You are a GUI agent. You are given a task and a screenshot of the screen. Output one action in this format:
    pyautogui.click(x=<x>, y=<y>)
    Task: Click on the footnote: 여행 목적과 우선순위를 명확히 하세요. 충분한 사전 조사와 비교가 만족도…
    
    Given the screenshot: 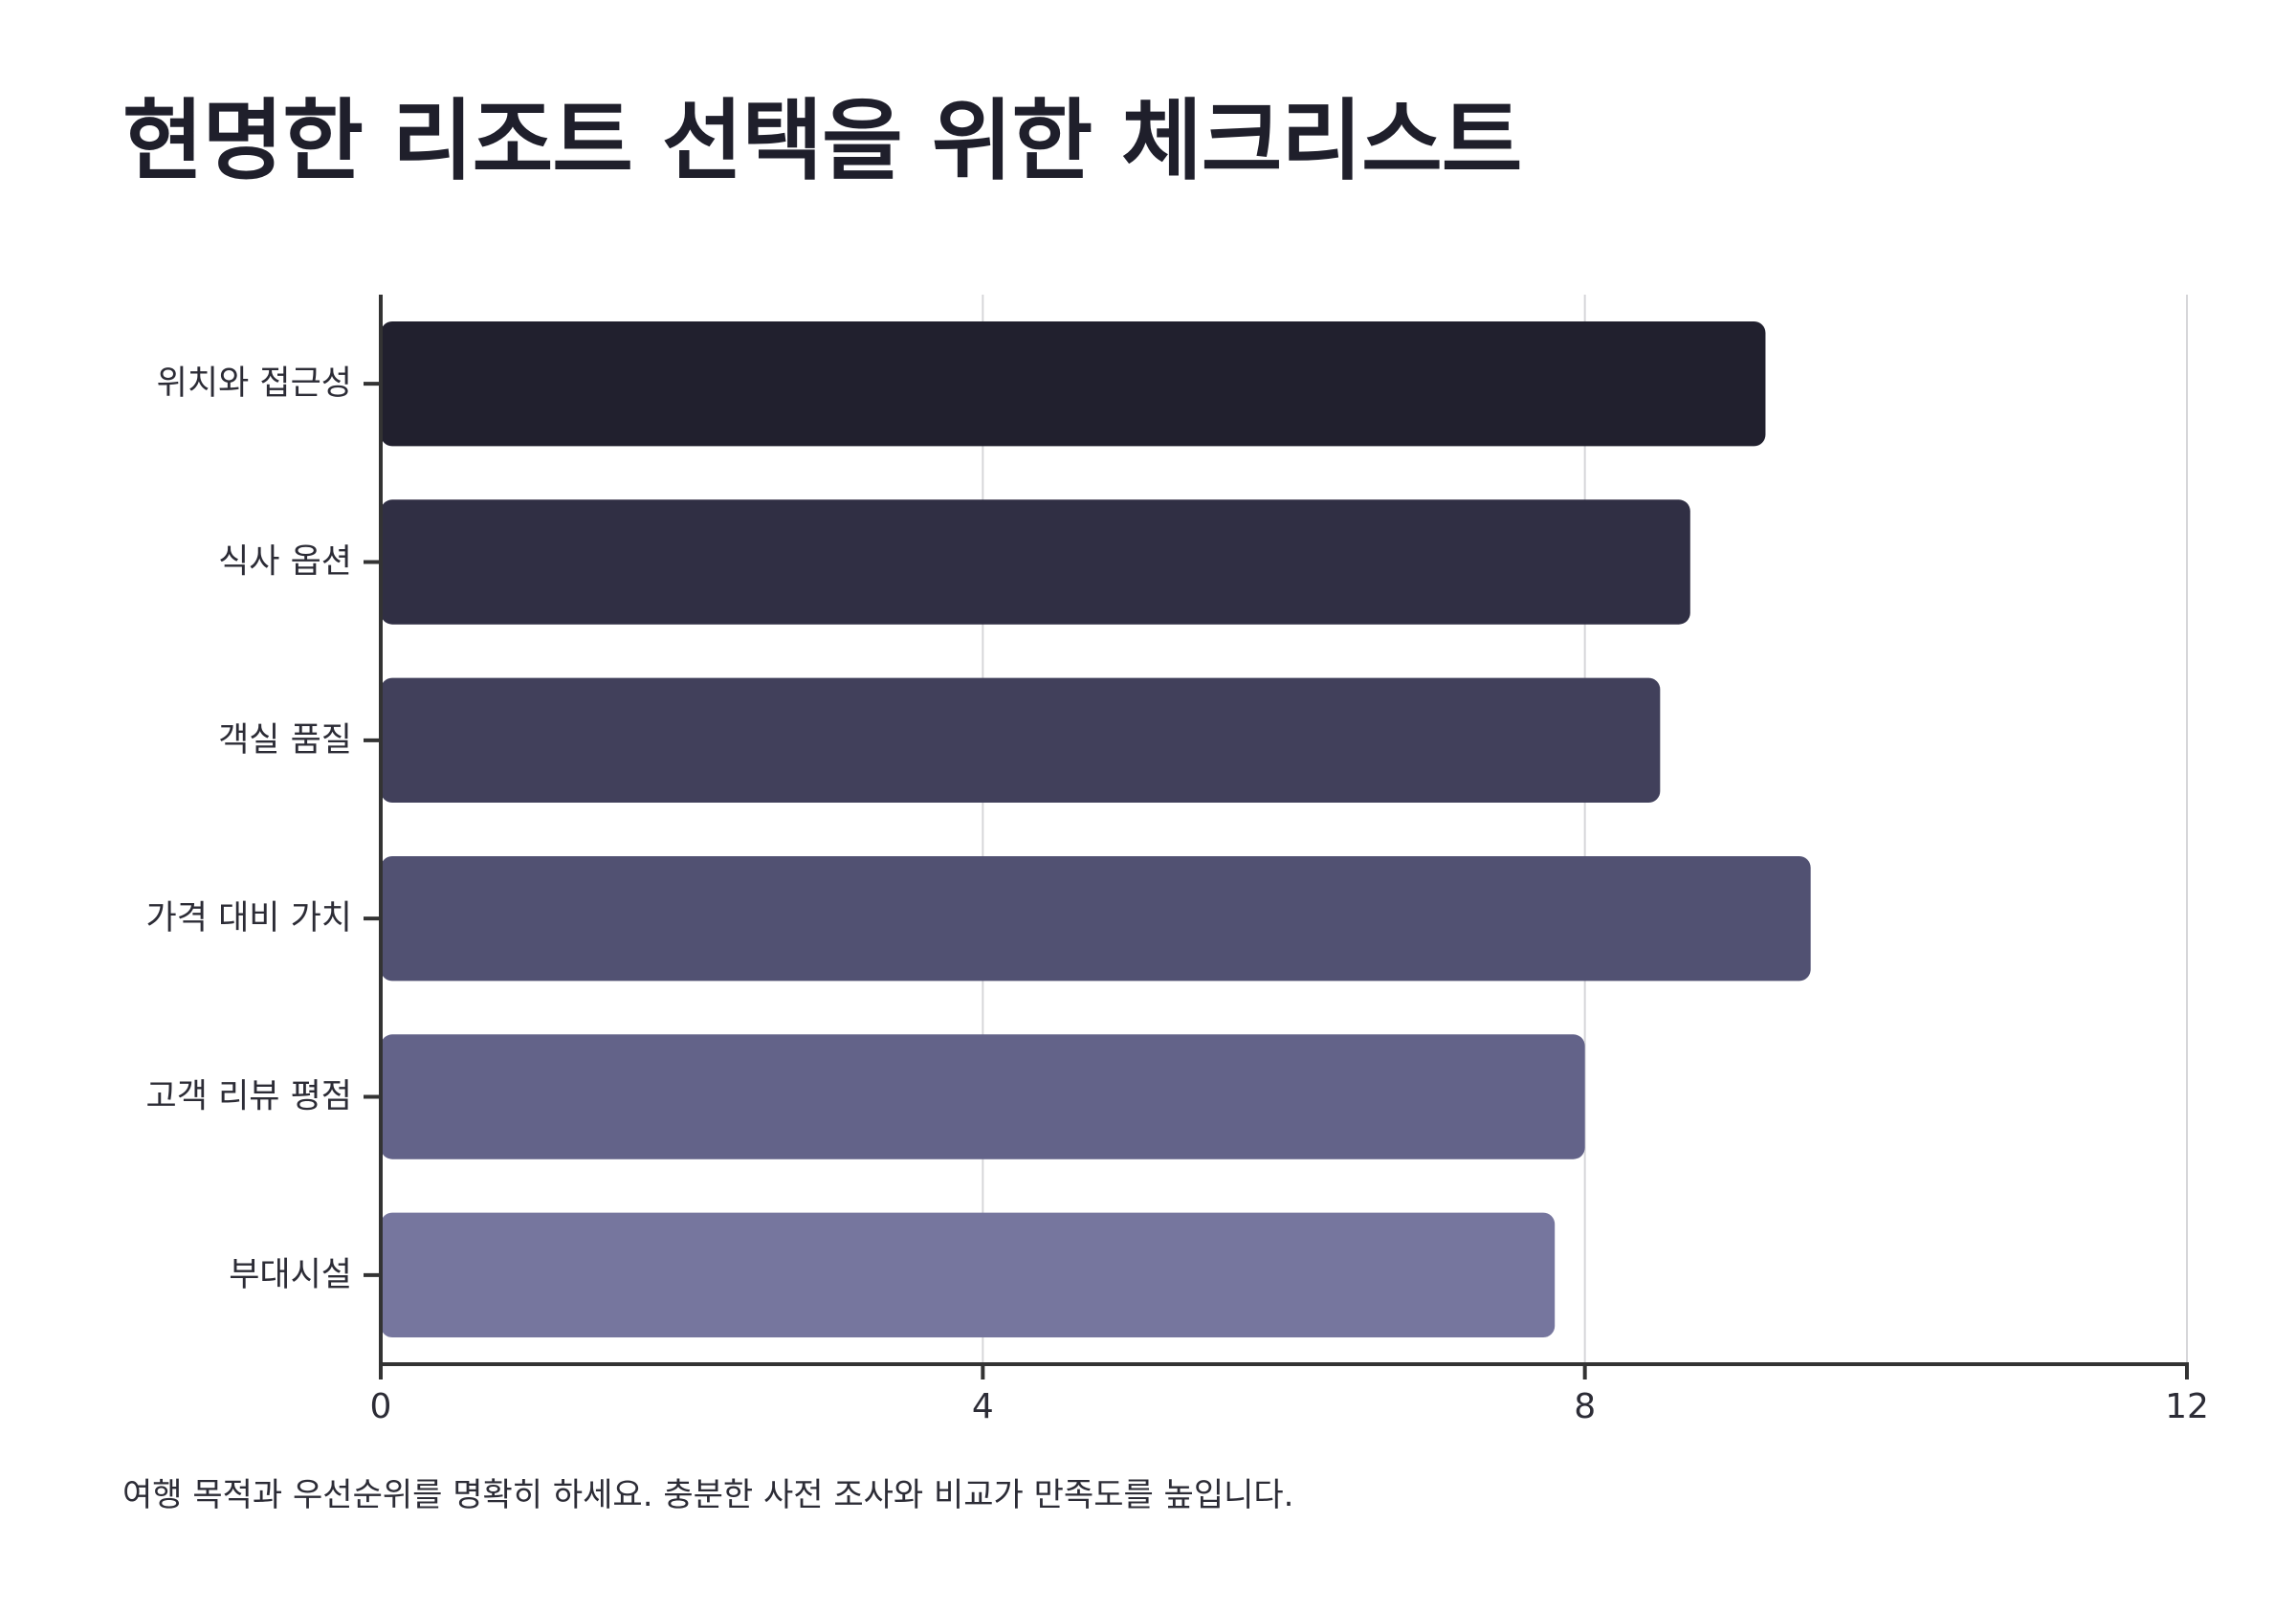 What is the action you would take?
    pyautogui.click(x=708, y=1495)
    